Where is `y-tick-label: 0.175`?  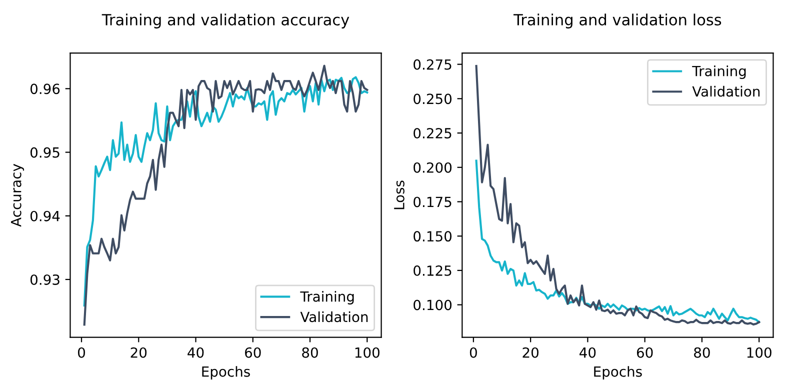 y-tick-label: 0.175 is located at coordinates (433, 202).